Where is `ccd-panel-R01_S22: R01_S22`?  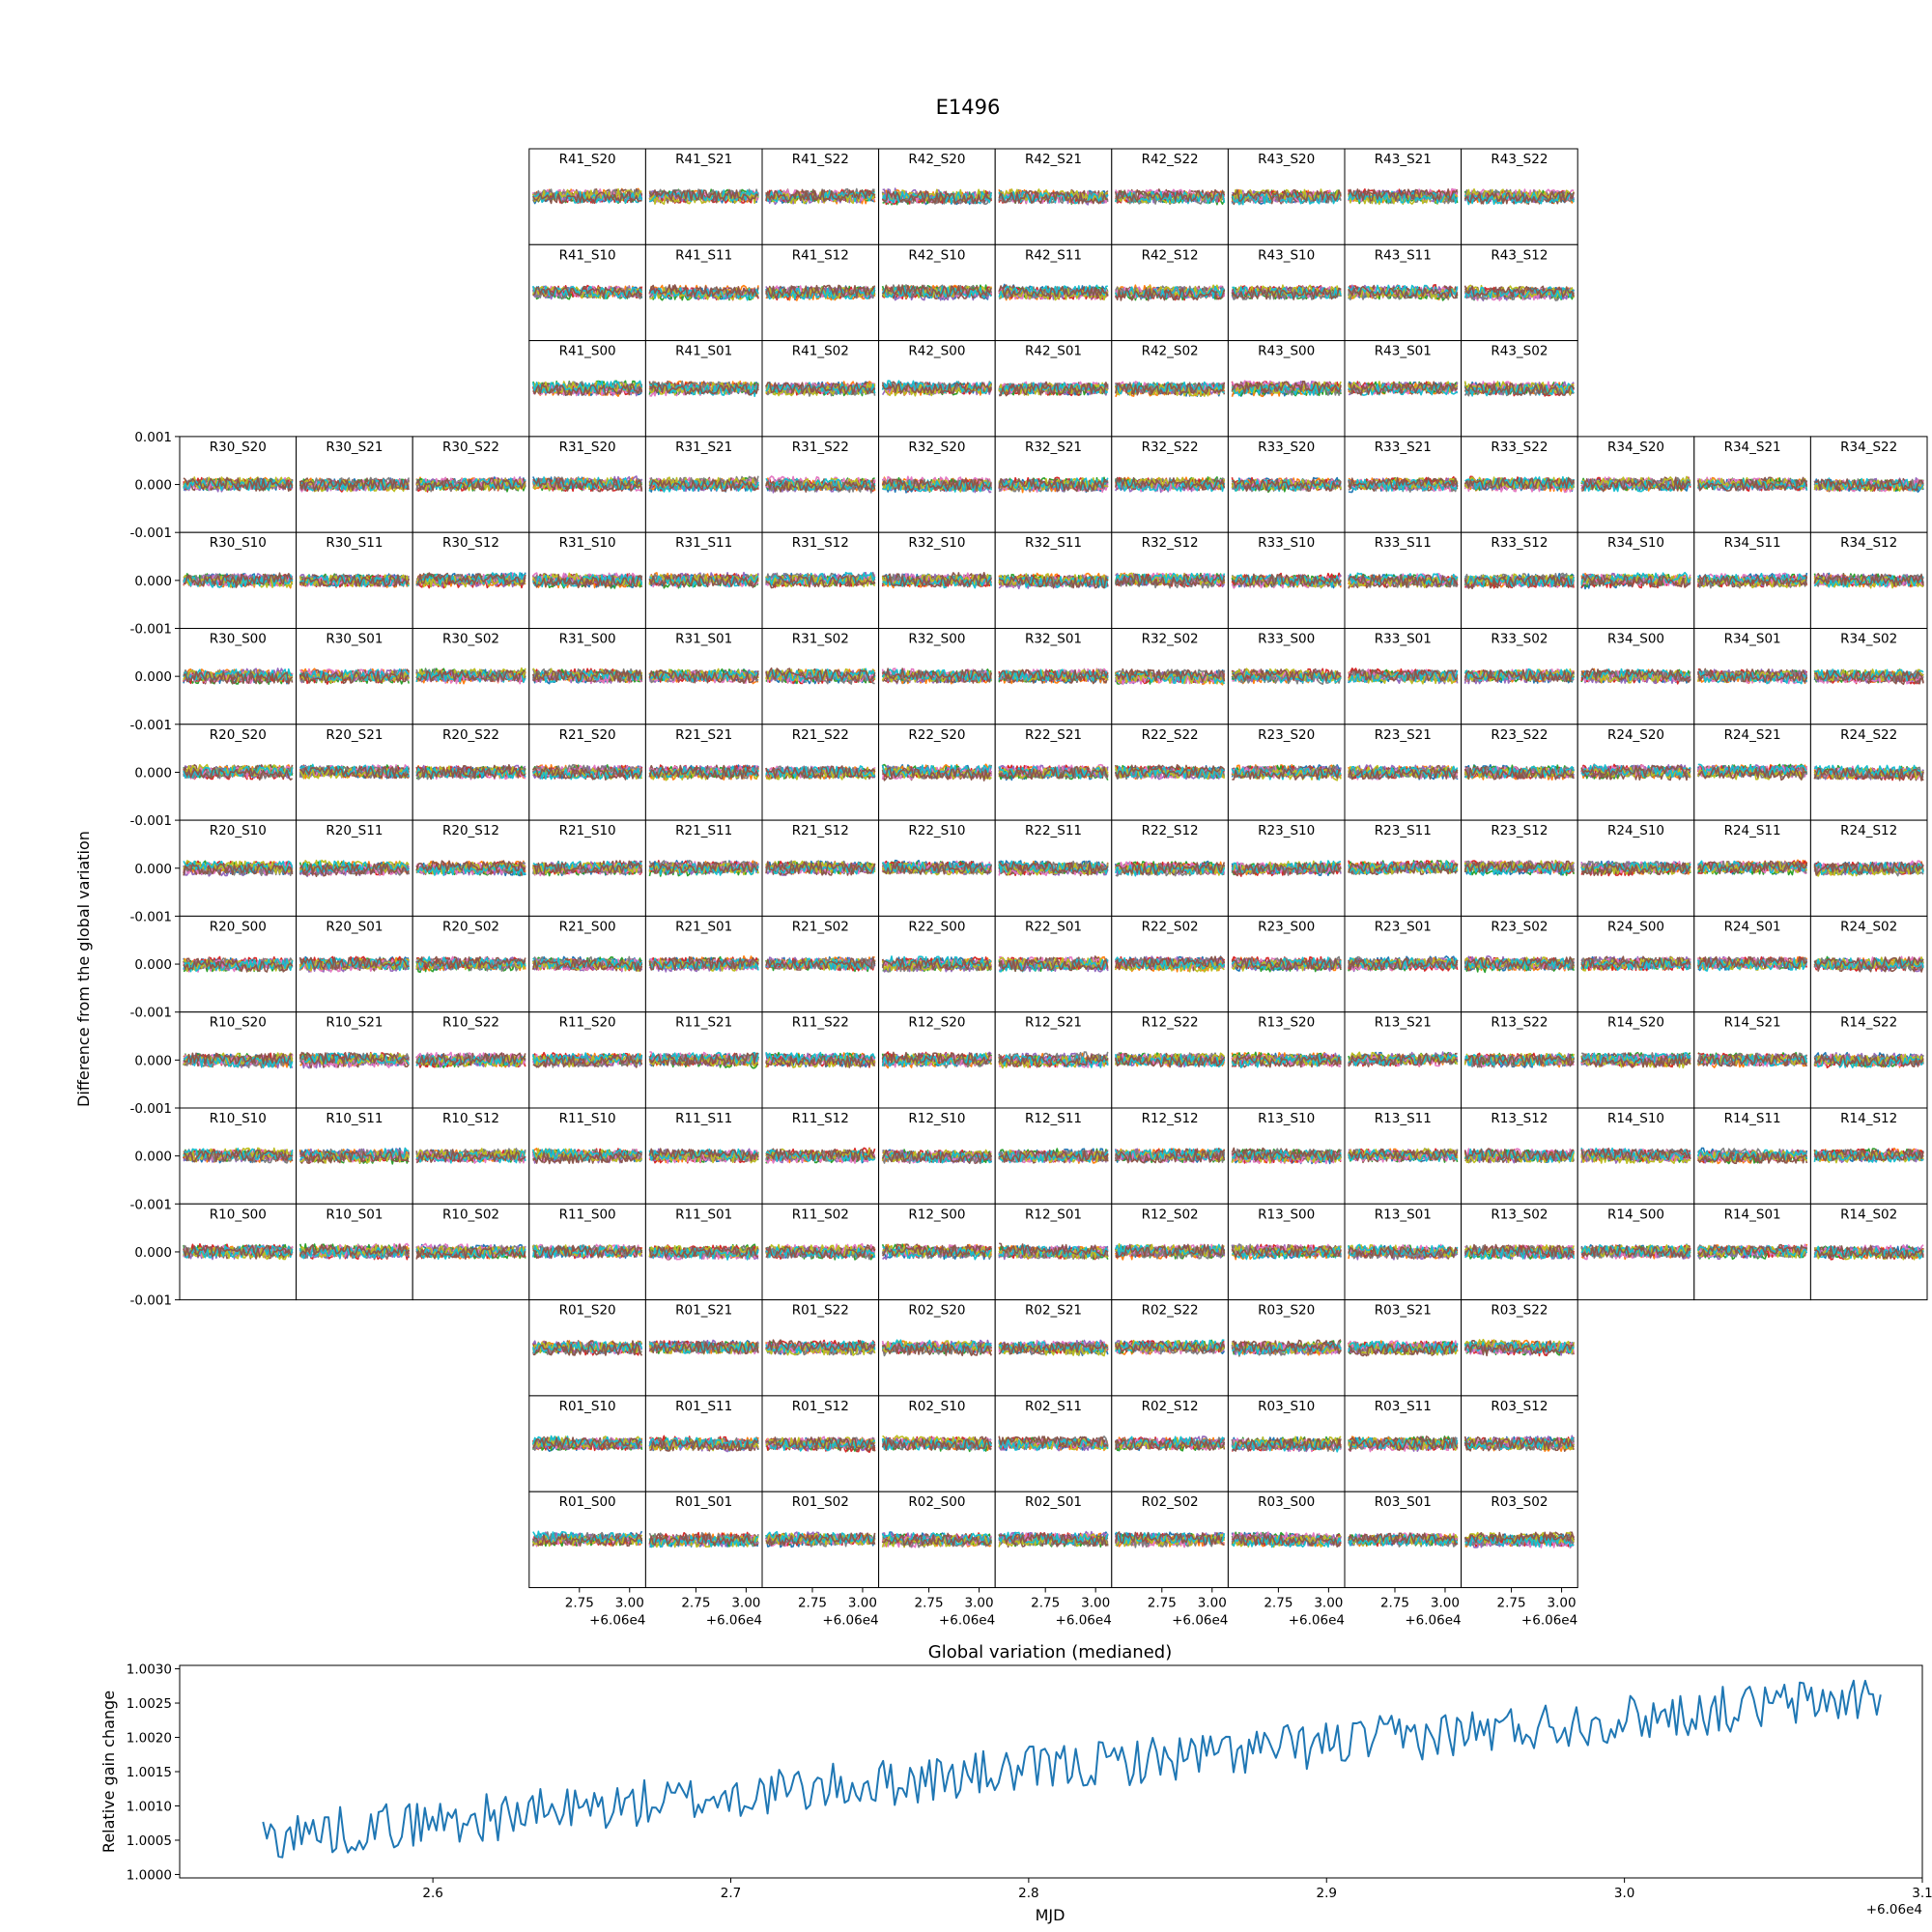 ccd-panel-R01_S22: R01_S22 is located at coordinates (820, 1348).